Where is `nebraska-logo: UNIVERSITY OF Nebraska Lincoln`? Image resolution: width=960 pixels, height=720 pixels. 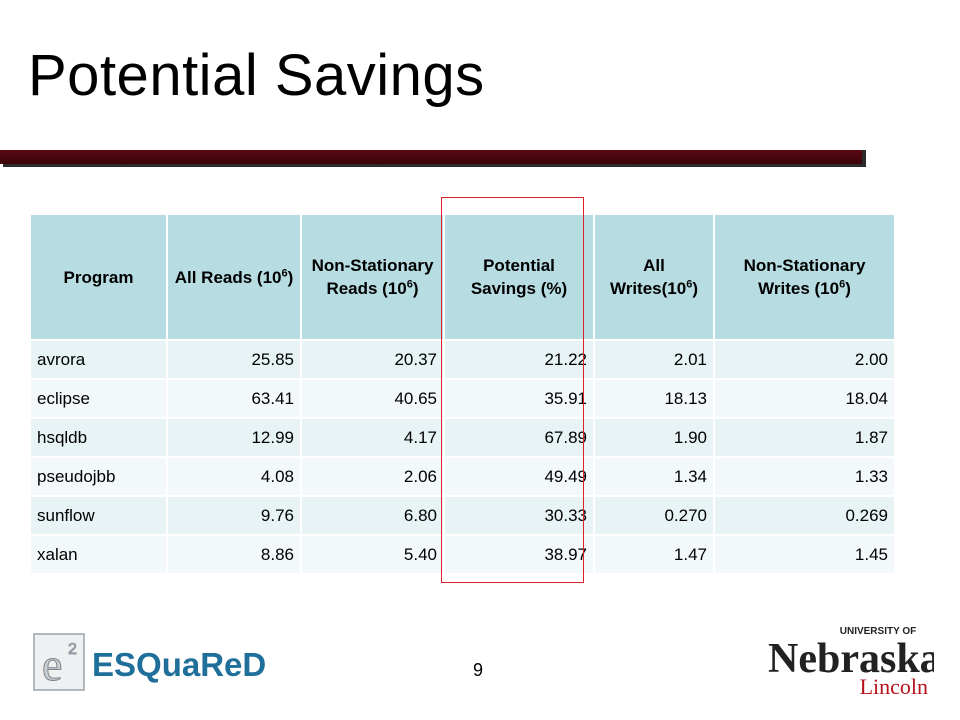 nebraska-logo: UNIVERSITY OF Nebraska Lincoln is located at coordinates (851, 662).